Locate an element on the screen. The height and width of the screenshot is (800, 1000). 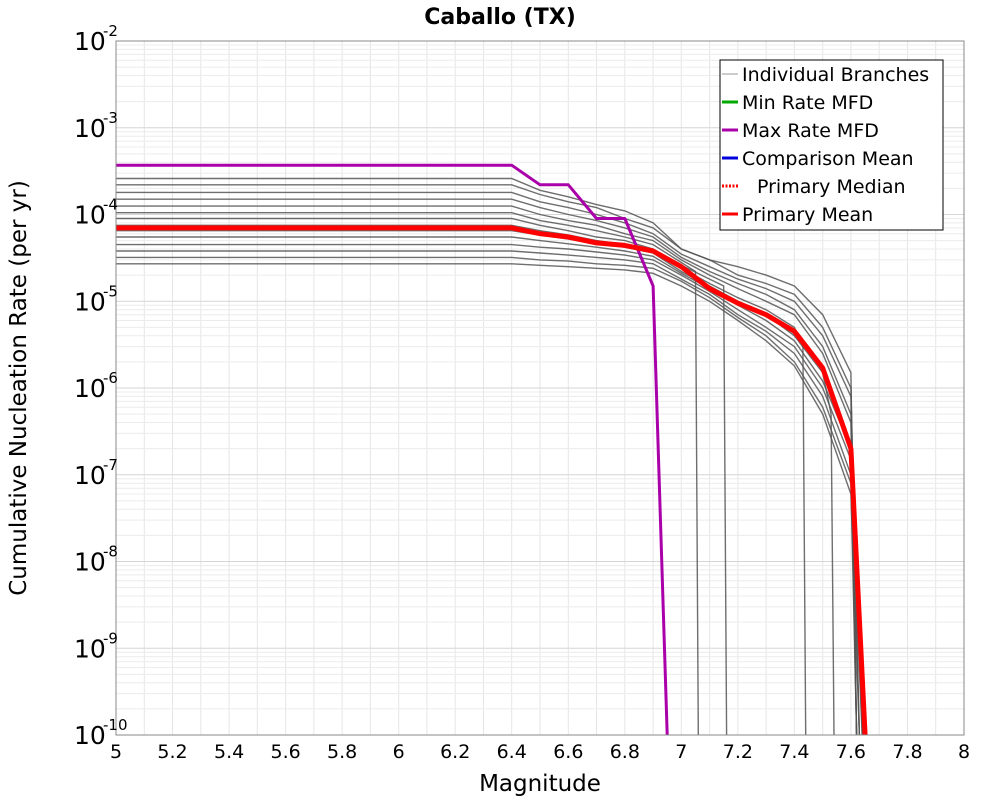
y-tick-label: 10⁻⁴ is located at coordinates (96, 213).